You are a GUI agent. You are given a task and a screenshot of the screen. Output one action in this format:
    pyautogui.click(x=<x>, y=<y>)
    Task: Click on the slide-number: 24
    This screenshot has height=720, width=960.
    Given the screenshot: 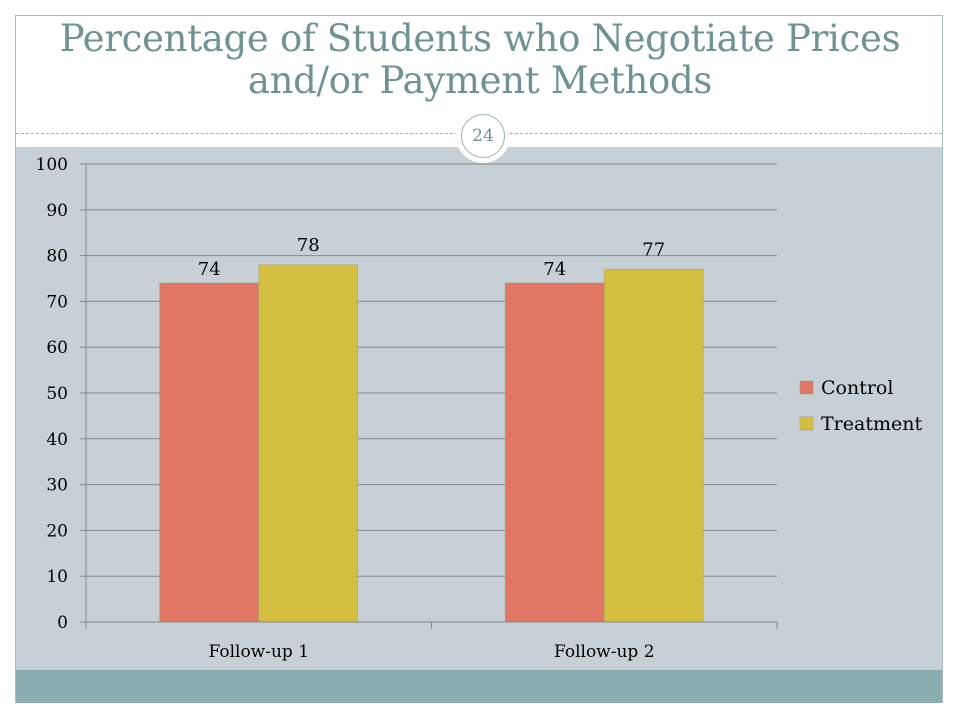 What is the action you would take?
    pyautogui.click(x=483, y=136)
    